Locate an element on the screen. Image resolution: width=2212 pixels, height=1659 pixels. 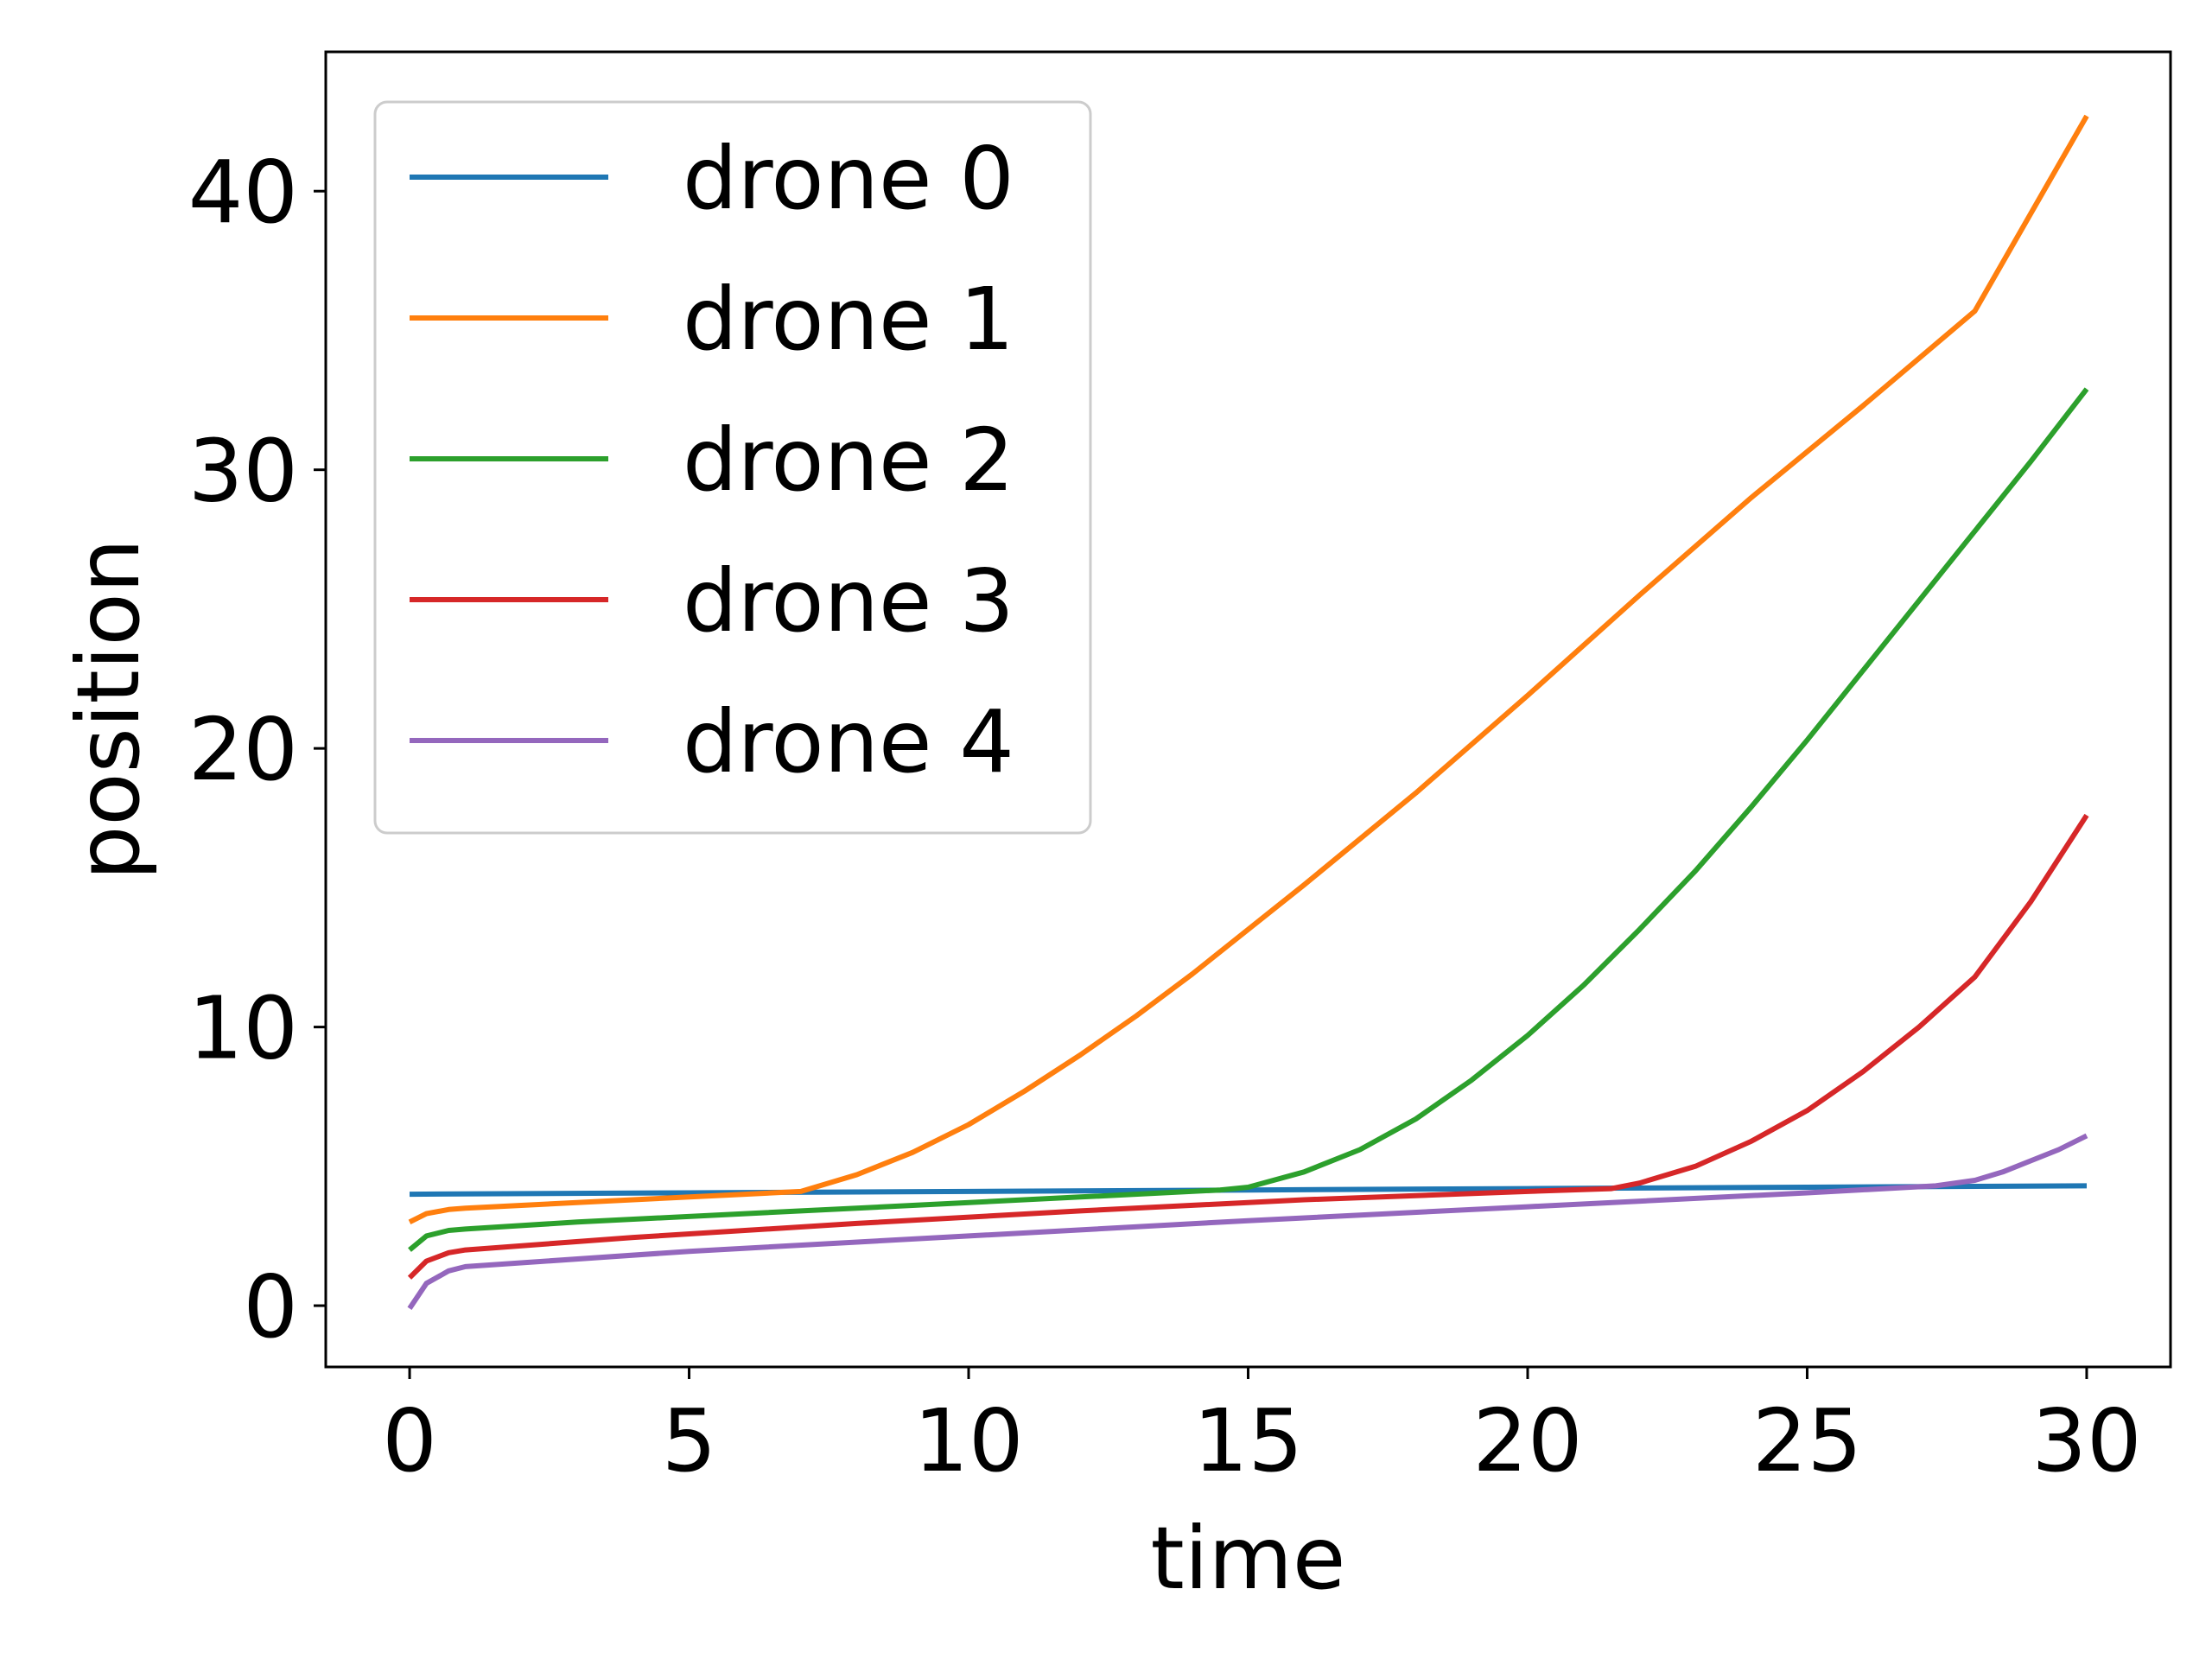
x-tick-label: 5 is located at coordinates (689, 1440).